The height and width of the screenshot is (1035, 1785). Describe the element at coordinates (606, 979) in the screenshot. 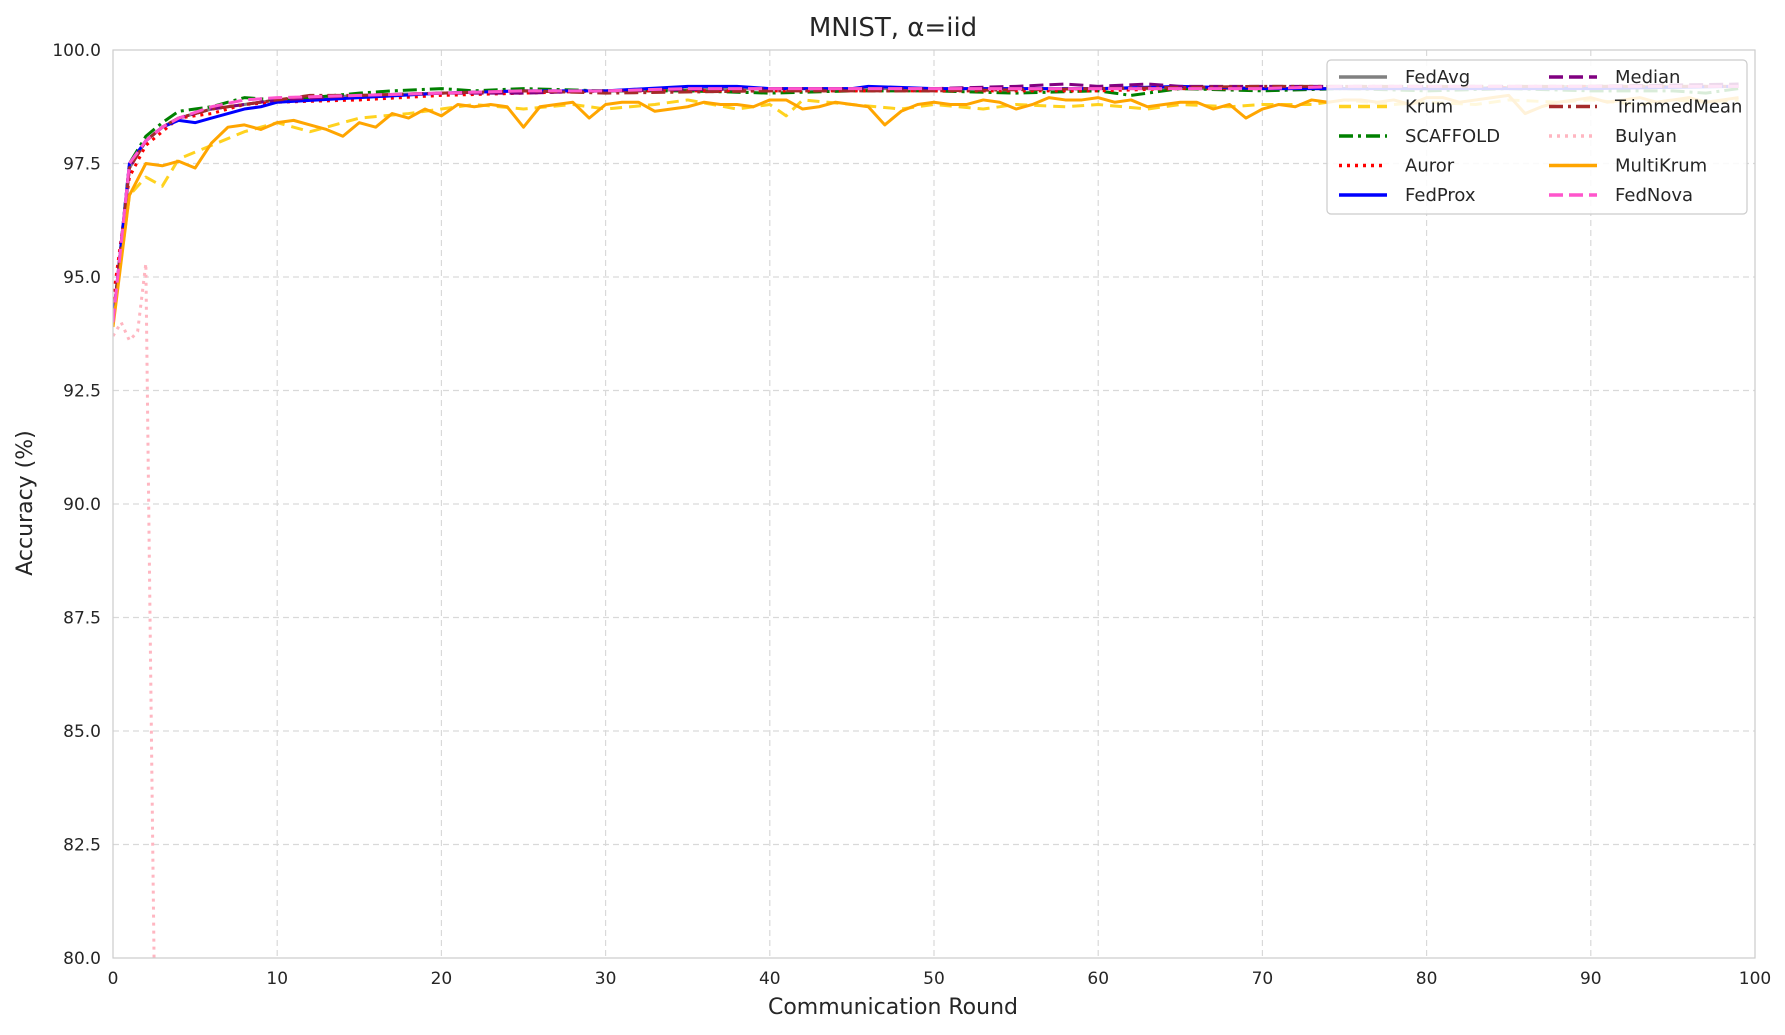

I see `x-tick-label: 30` at that location.